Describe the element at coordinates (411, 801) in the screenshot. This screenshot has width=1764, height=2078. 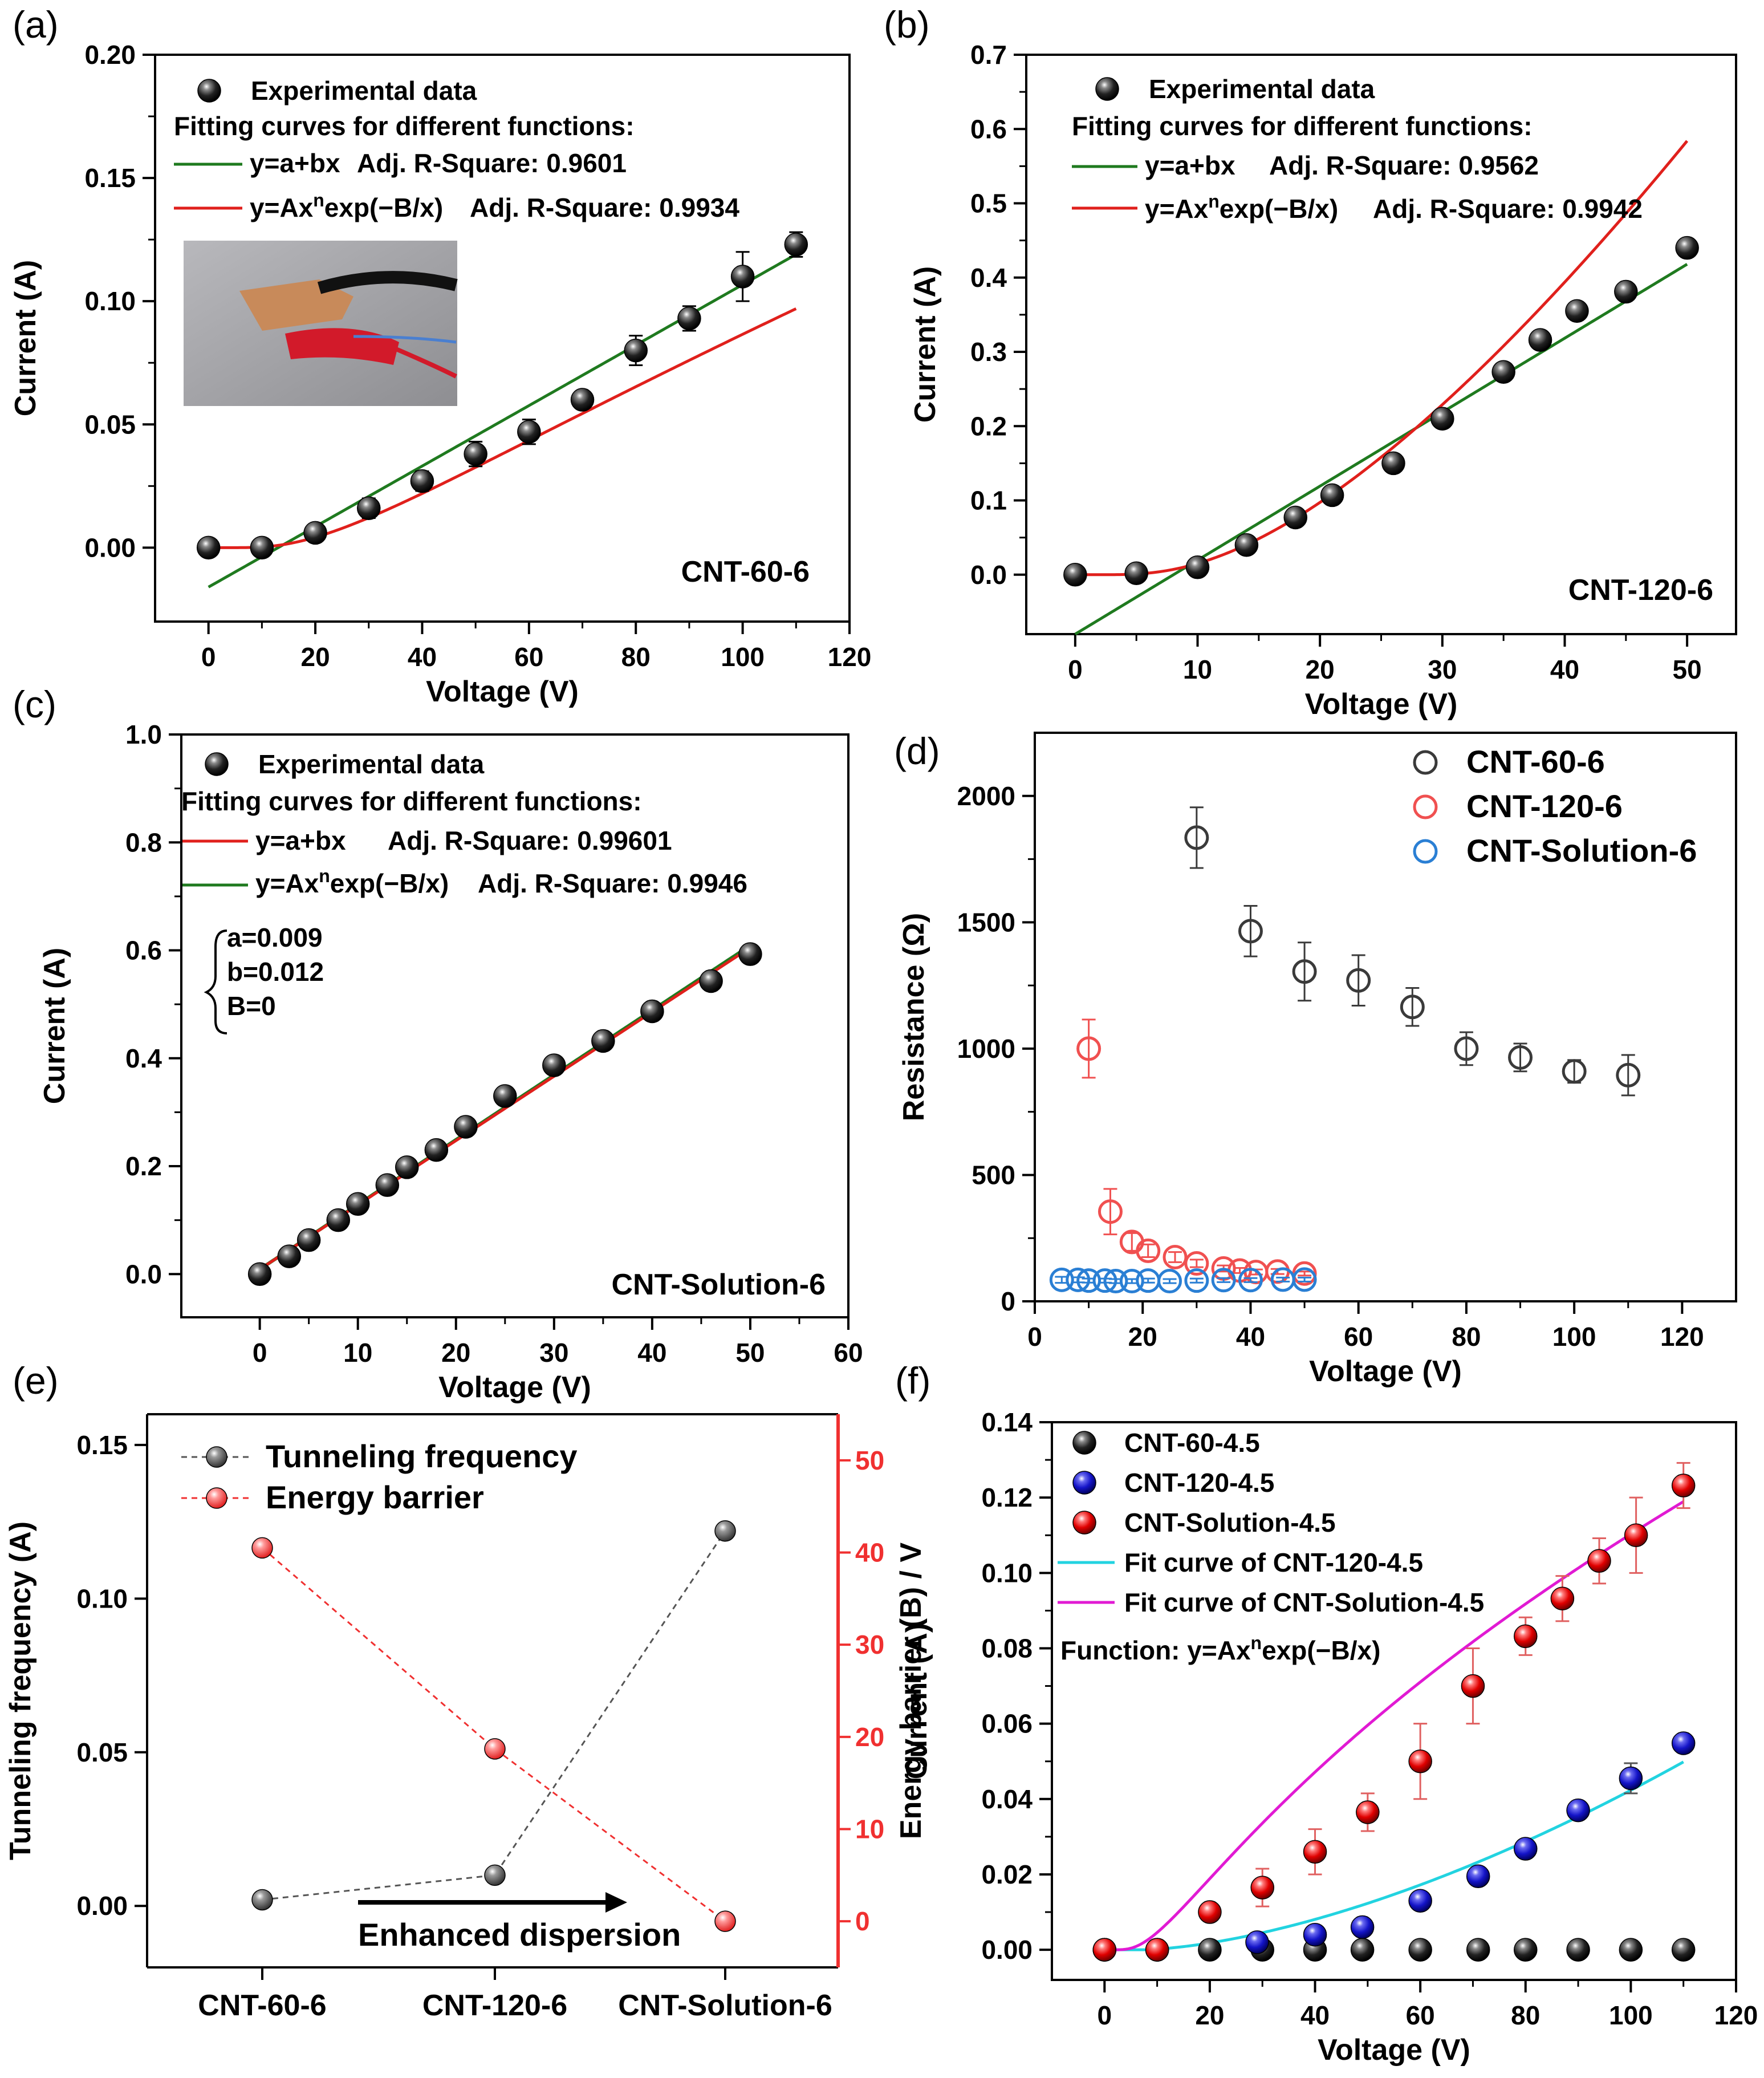
I see `legend-header-c: Fitting curves for different functions:` at that location.